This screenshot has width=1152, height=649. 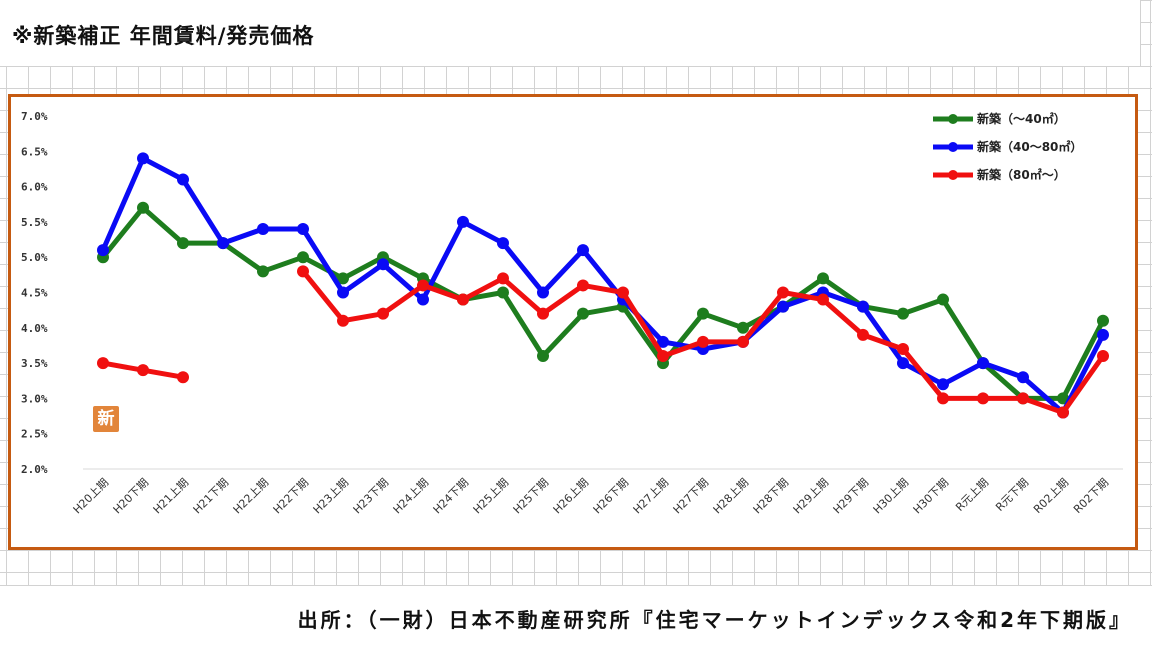 I want to click on title-band: ※新築補正 年間賃料/発売価格, so click(x=570, y=33).